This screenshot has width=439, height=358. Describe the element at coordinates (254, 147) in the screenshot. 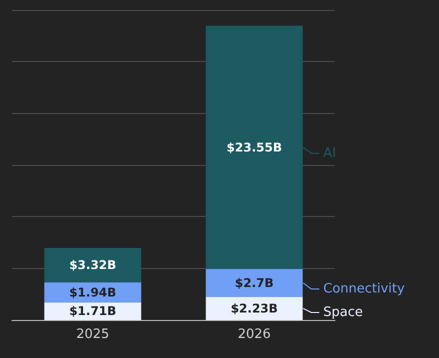

I see `data-label: $23.55B` at that location.